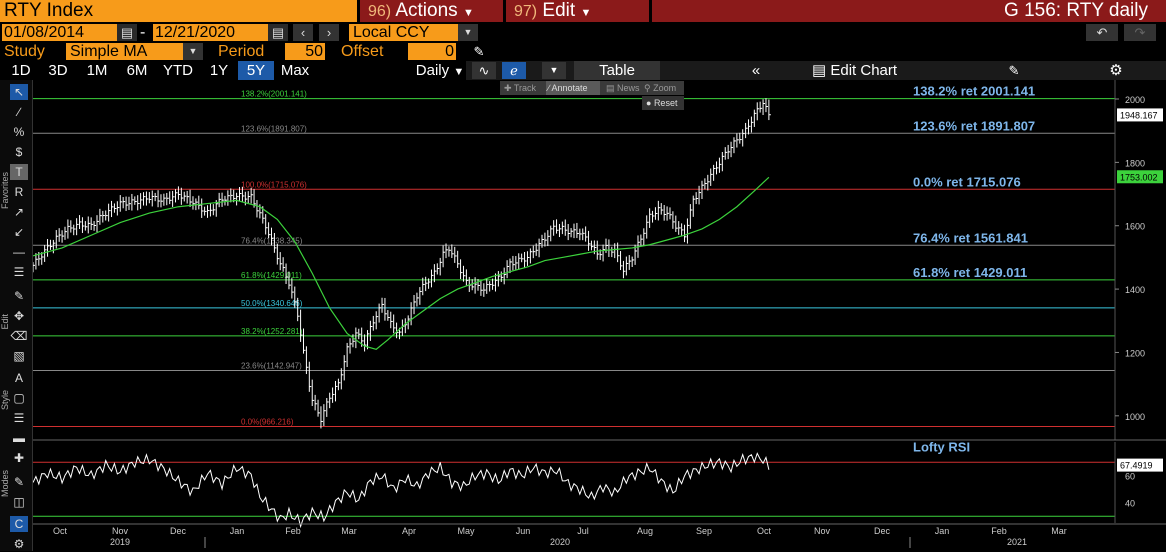 The image size is (1166, 552). I want to click on gear-icon: ⚙, so click(1116, 70).